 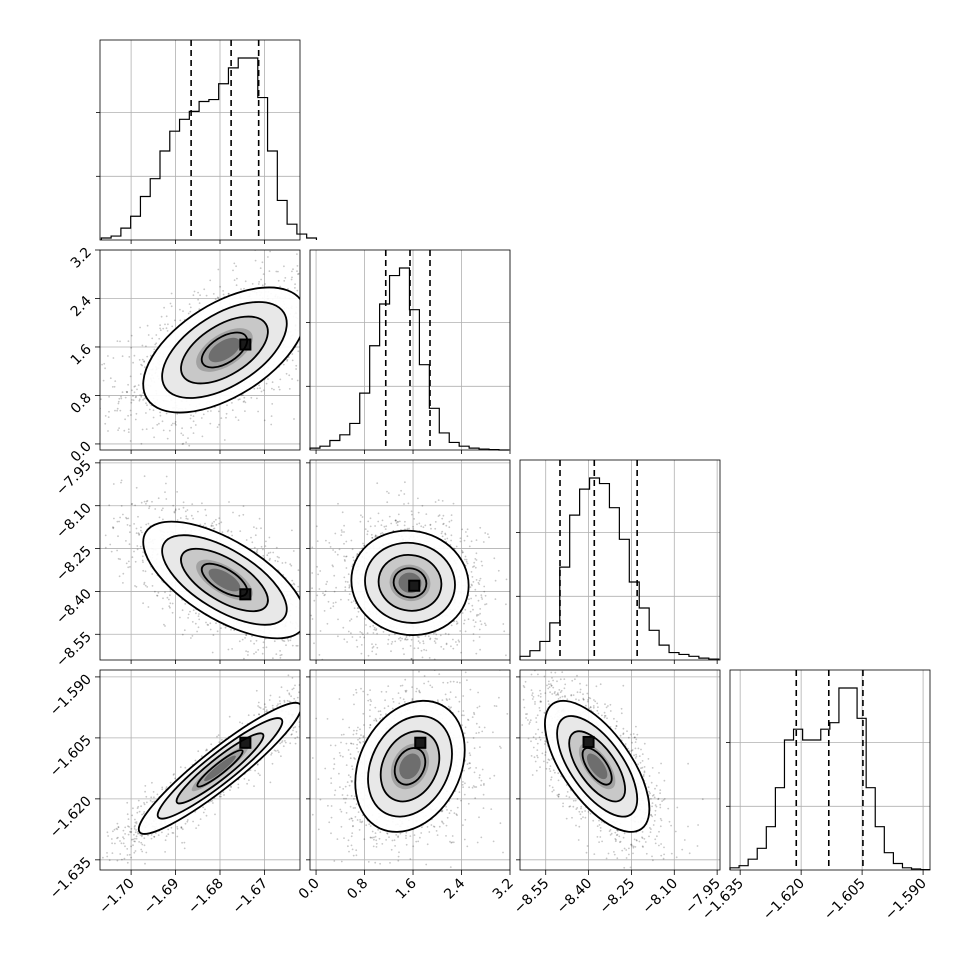 I want to click on contour-line, so click(x=224, y=580).